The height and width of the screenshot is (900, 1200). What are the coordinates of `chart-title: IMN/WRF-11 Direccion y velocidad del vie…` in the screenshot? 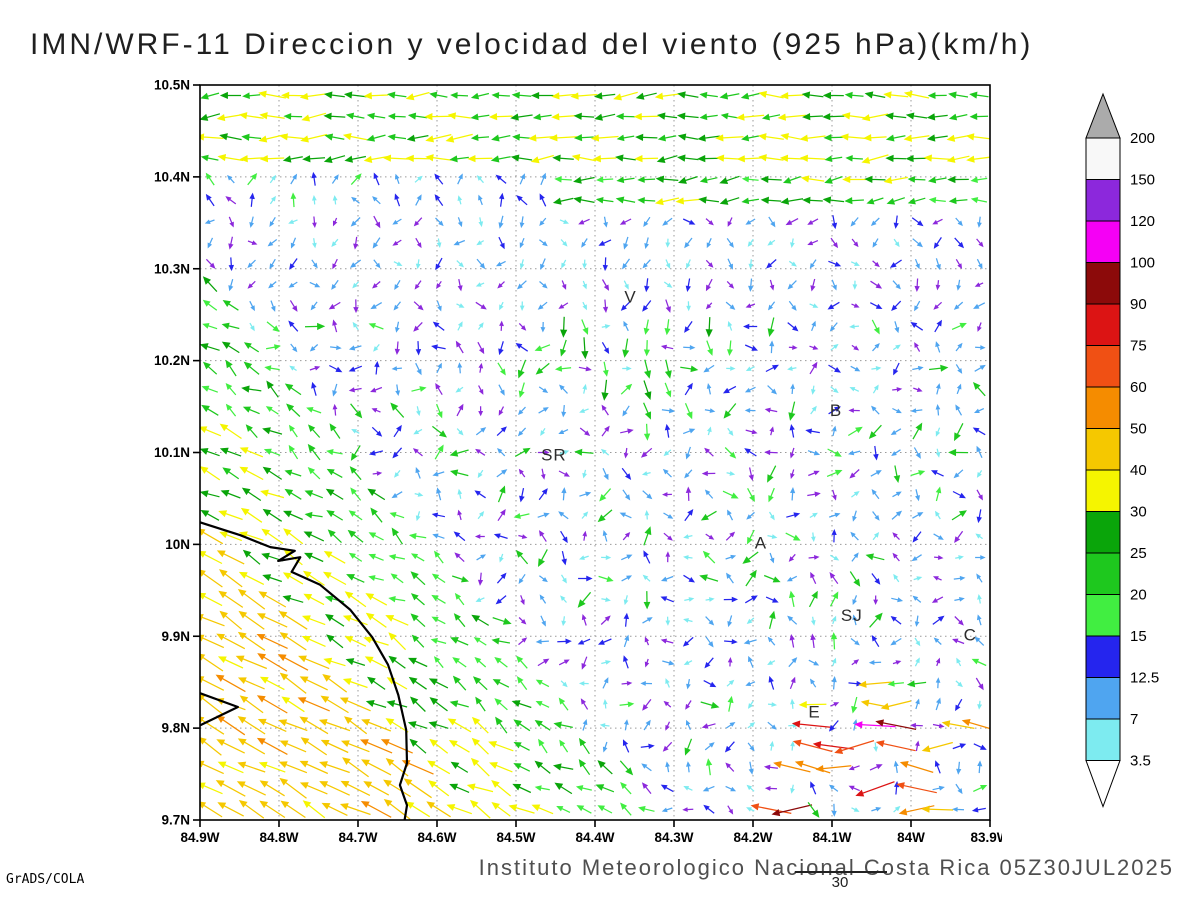 It's located at (532, 44).